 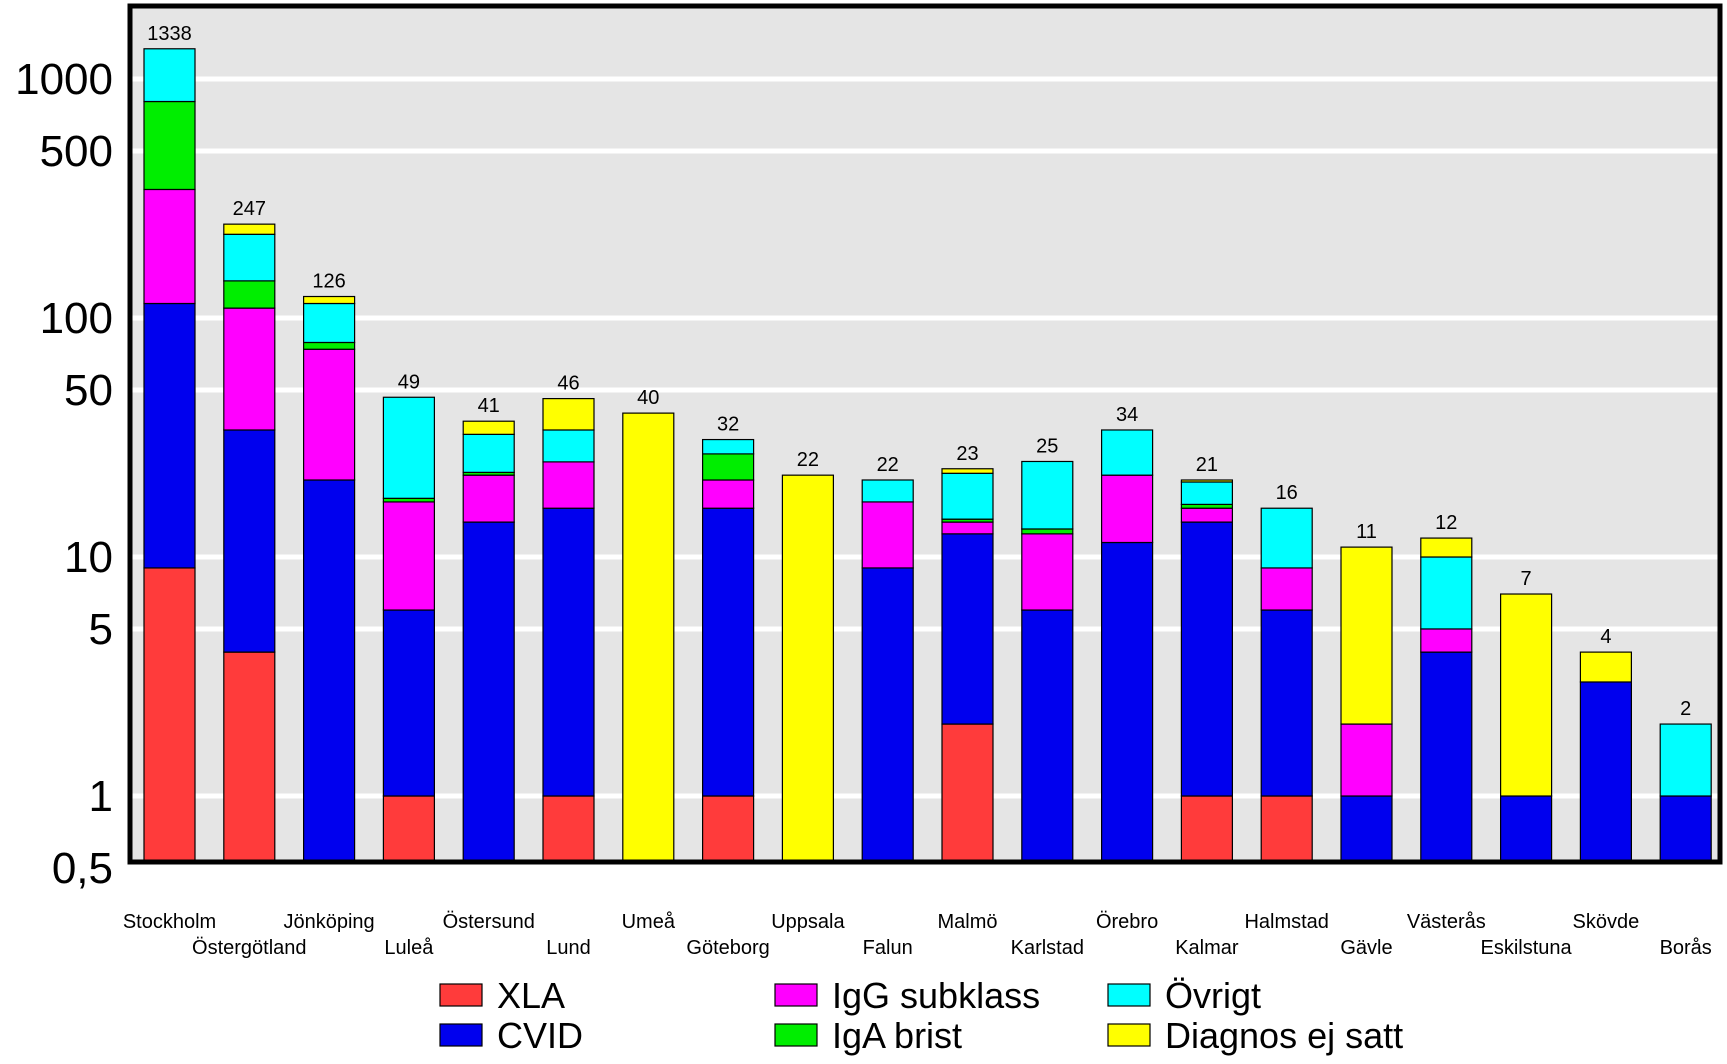 What do you see at coordinates (249, 209) in the screenshot?
I see `bar-total-label: 247` at bounding box center [249, 209].